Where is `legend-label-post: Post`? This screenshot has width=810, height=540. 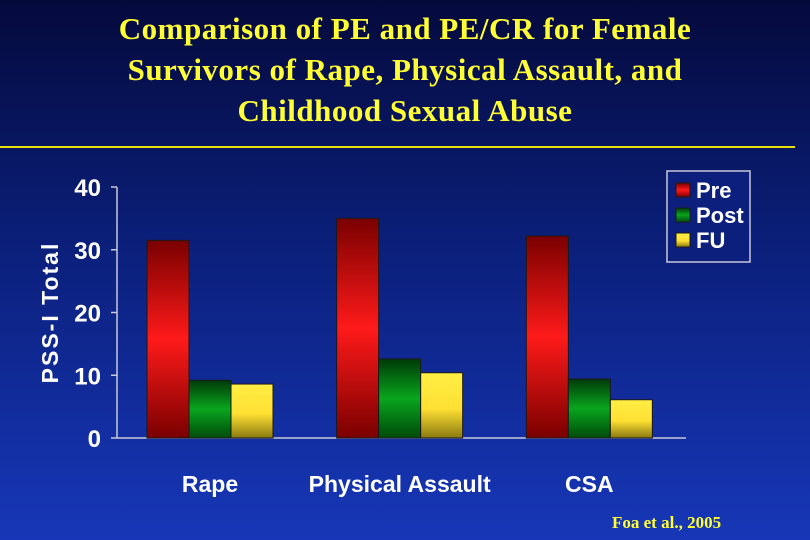
legend-label-post: Post is located at coordinates (720, 215).